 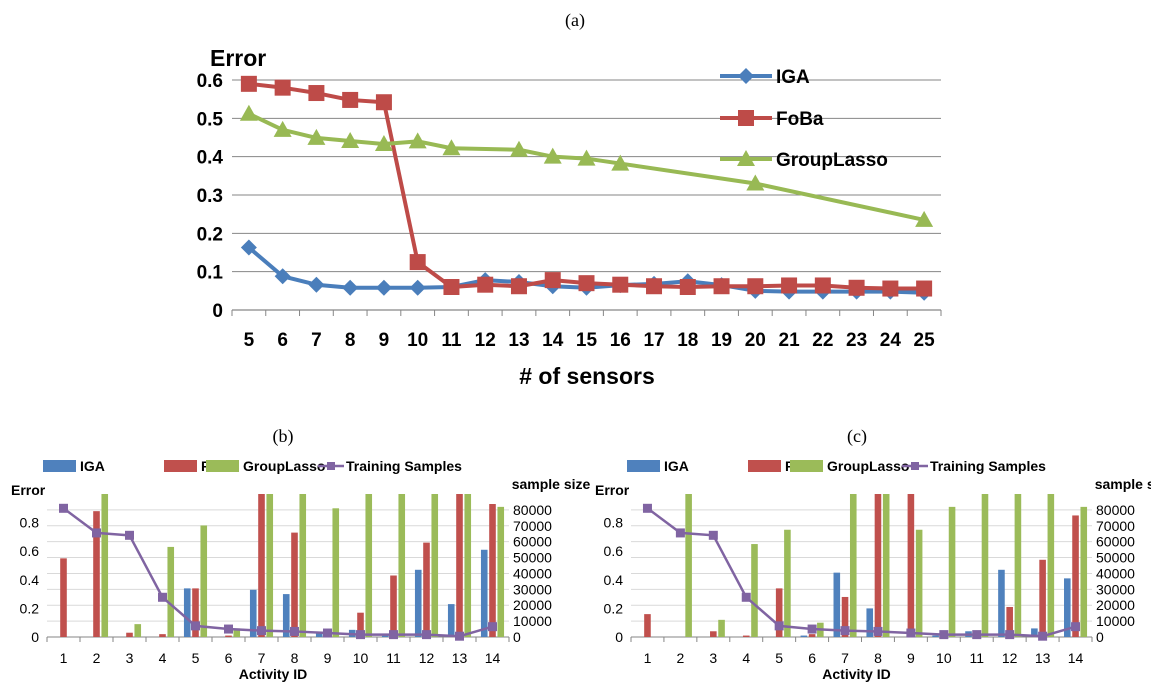 I want to click on series-line-training-samples, so click(x=861, y=572).